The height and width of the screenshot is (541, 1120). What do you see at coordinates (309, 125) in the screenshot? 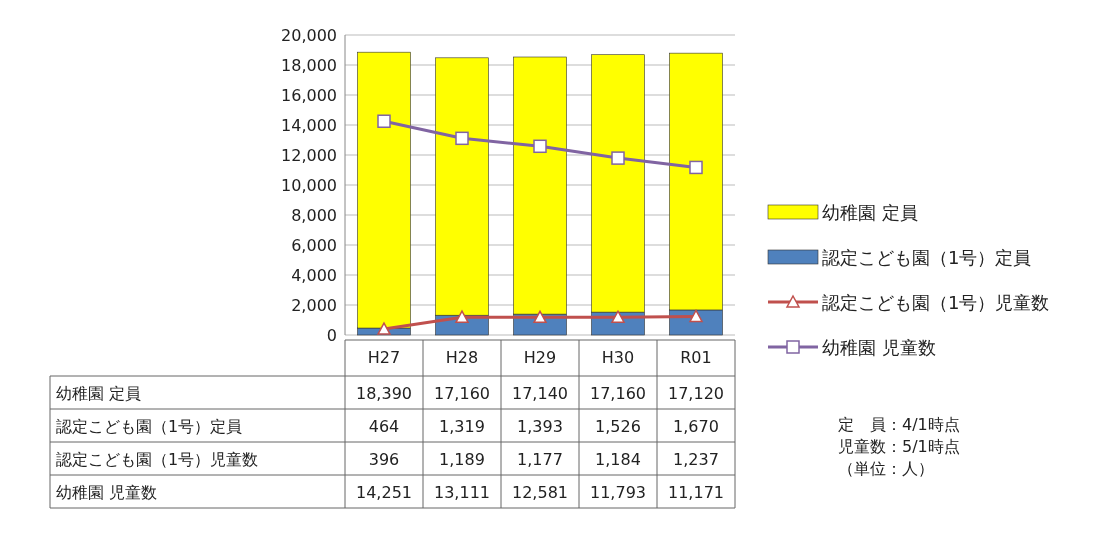
I see `y-tick-label: 14,000` at bounding box center [309, 125].